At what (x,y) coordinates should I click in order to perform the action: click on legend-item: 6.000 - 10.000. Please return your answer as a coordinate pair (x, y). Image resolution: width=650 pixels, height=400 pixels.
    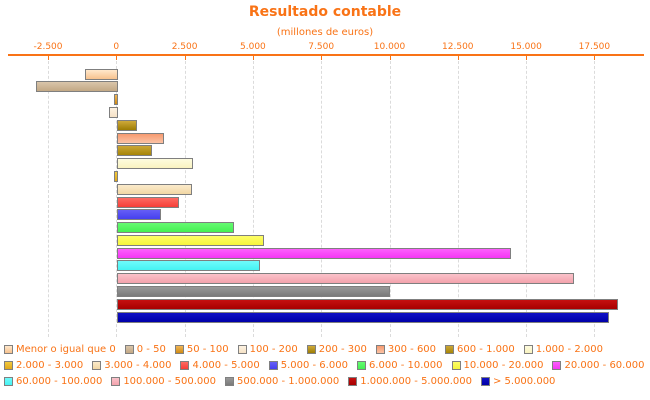
    Looking at the image, I should click on (399, 365).